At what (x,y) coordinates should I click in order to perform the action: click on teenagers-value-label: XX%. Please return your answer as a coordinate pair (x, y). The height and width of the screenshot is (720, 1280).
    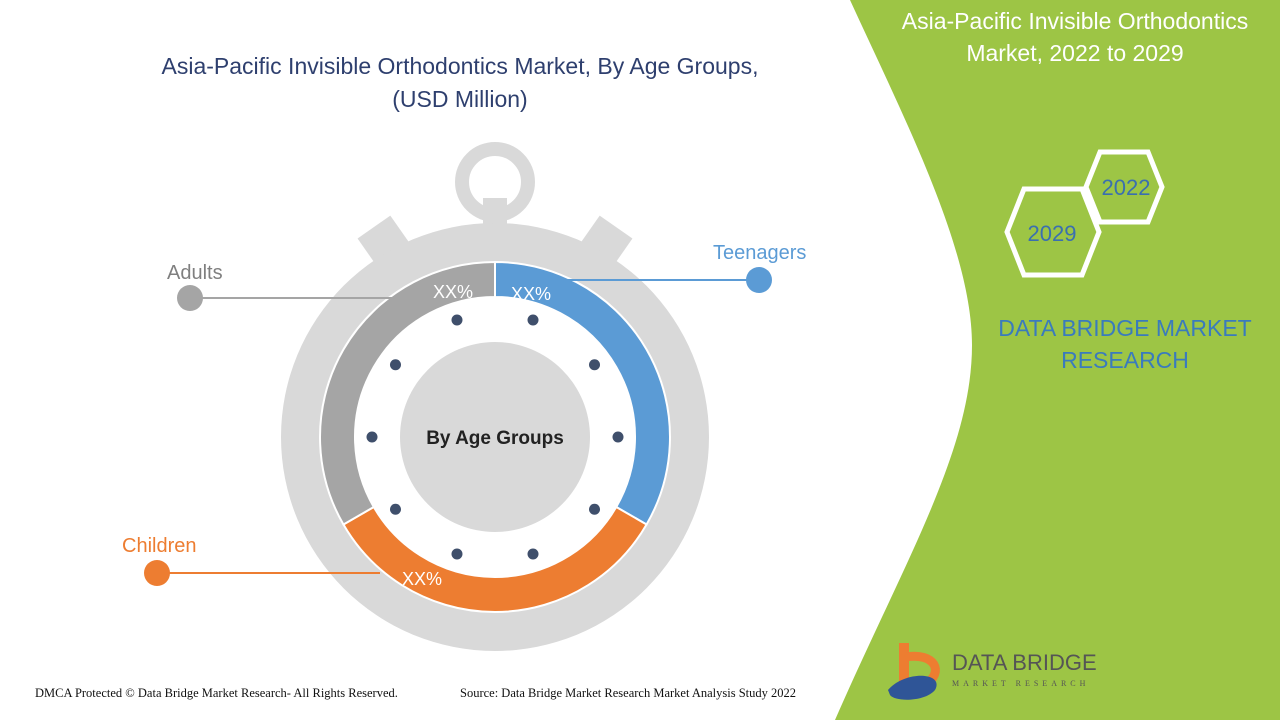
    Looking at the image, I should click on (531, 294).